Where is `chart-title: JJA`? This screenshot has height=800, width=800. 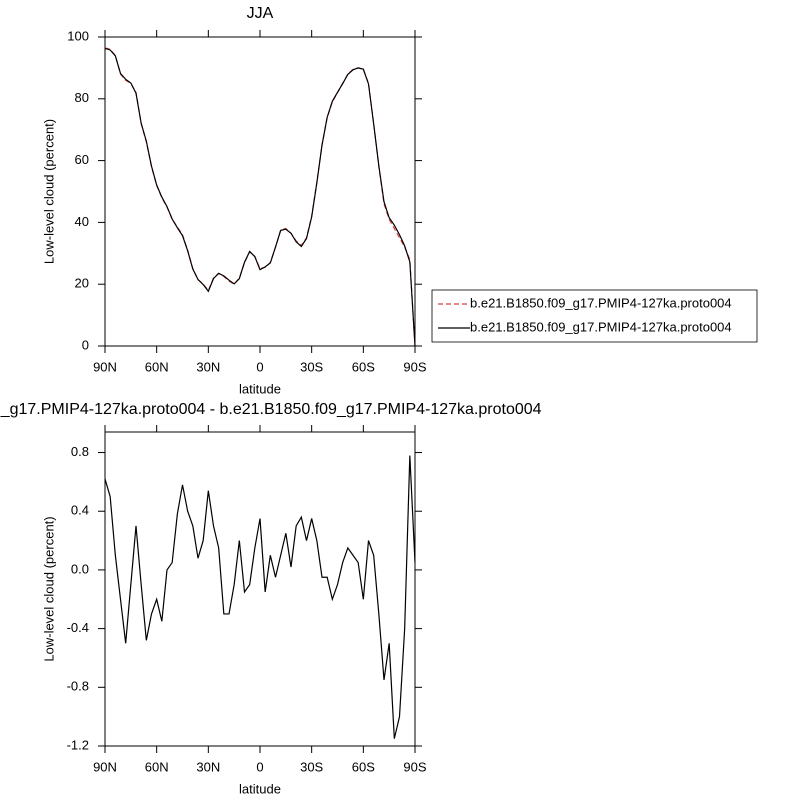
chart-title: JJA is located at coordinates (260, 13).